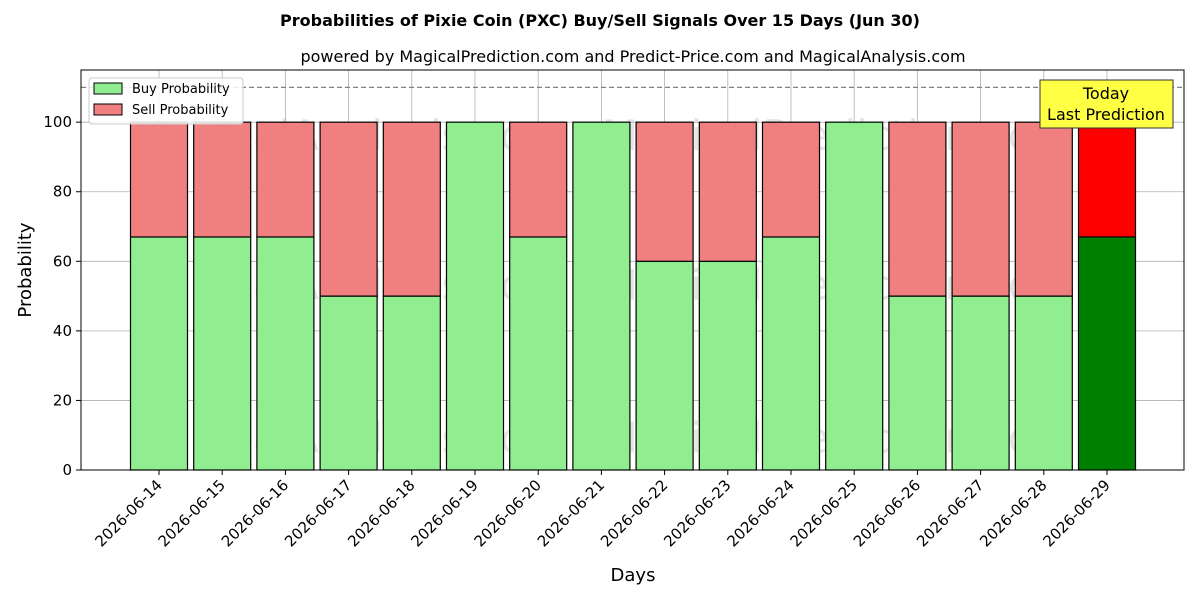 This screenshot has width=1200, height=604. What do you see at coordinates (57, 122) in the screenshot?
I see `y-tick-label: 100` at bounding box center [57, 122].